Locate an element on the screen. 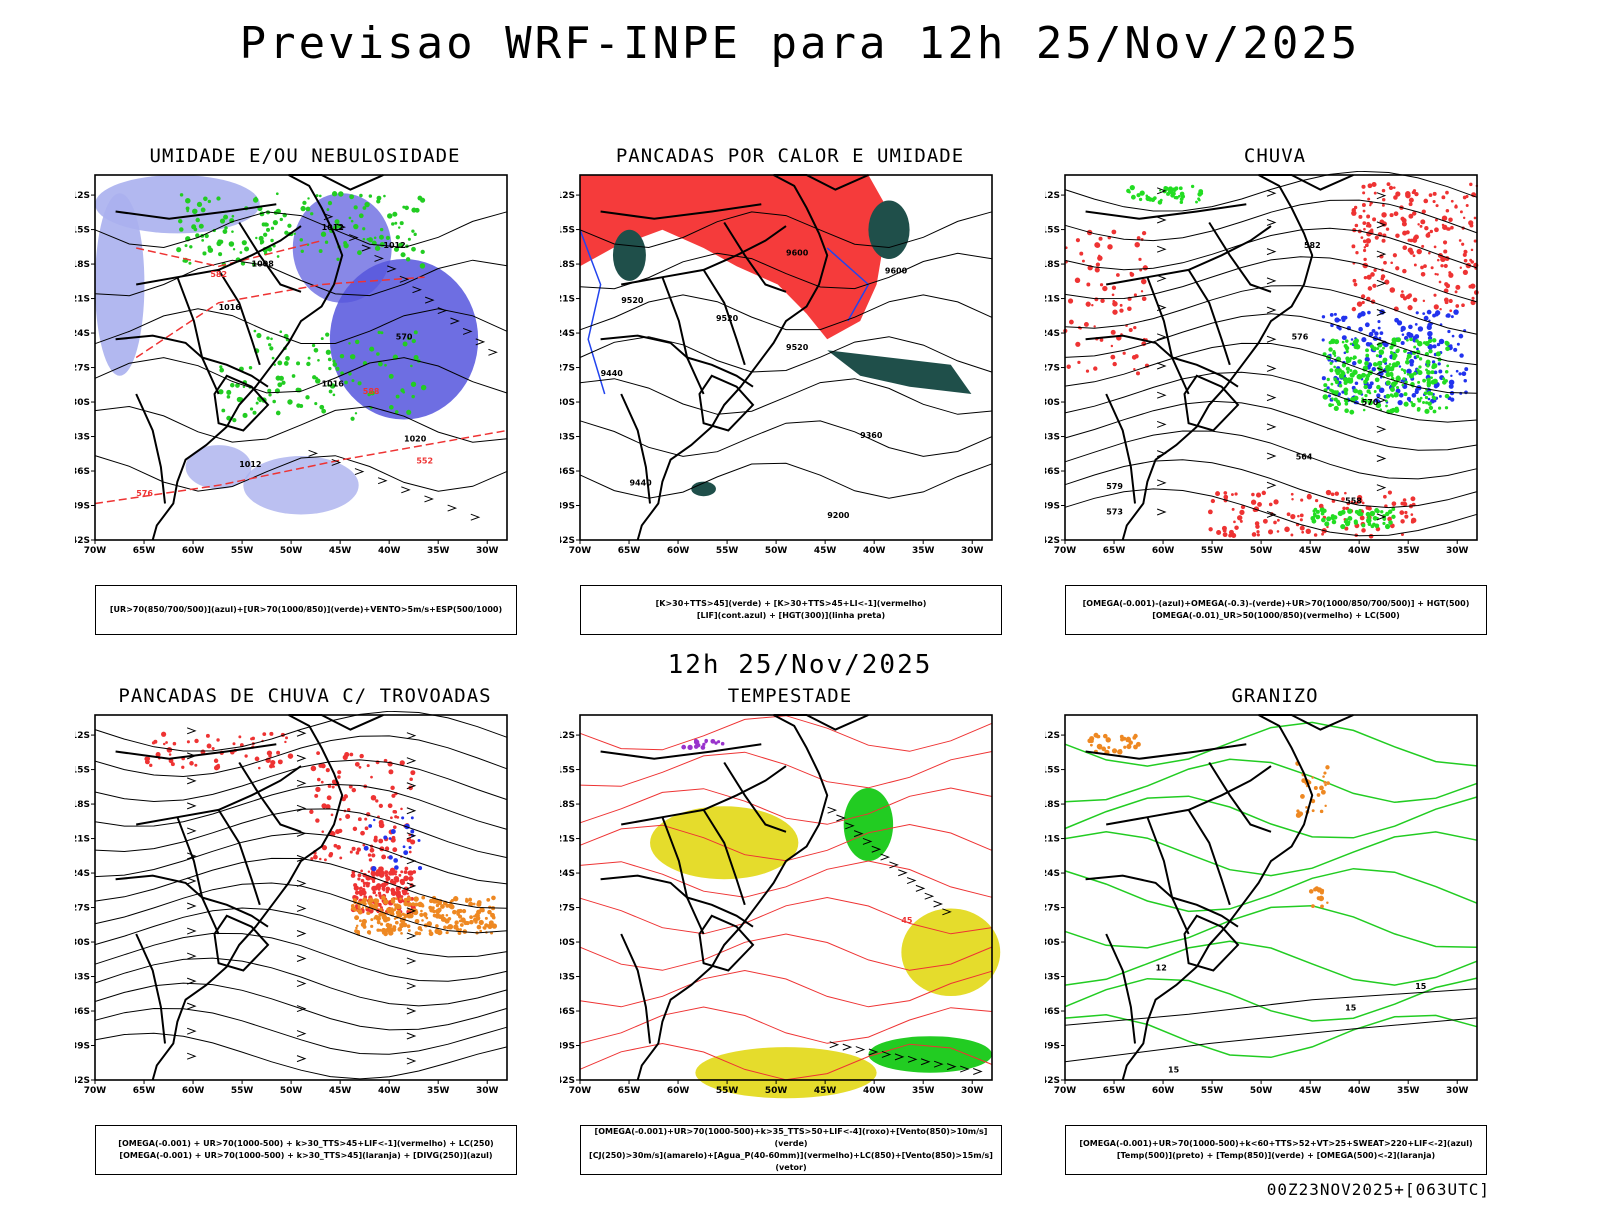  thickness-line is located at coordinates (301, 467).